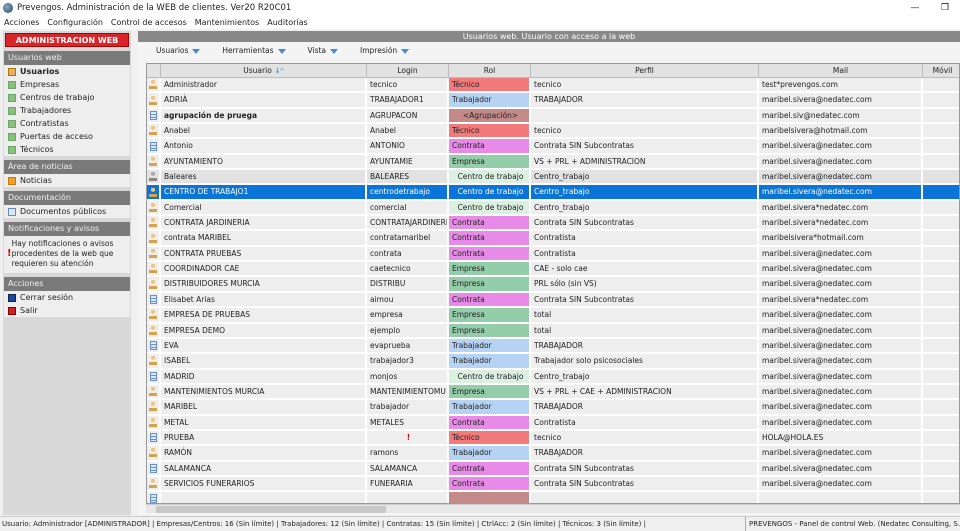 The height and width of the screenshot is (531, 960). What do you see at coordinates (553, 497) in the screenshot?
I see `table-row` at bounding box center [553, 497].